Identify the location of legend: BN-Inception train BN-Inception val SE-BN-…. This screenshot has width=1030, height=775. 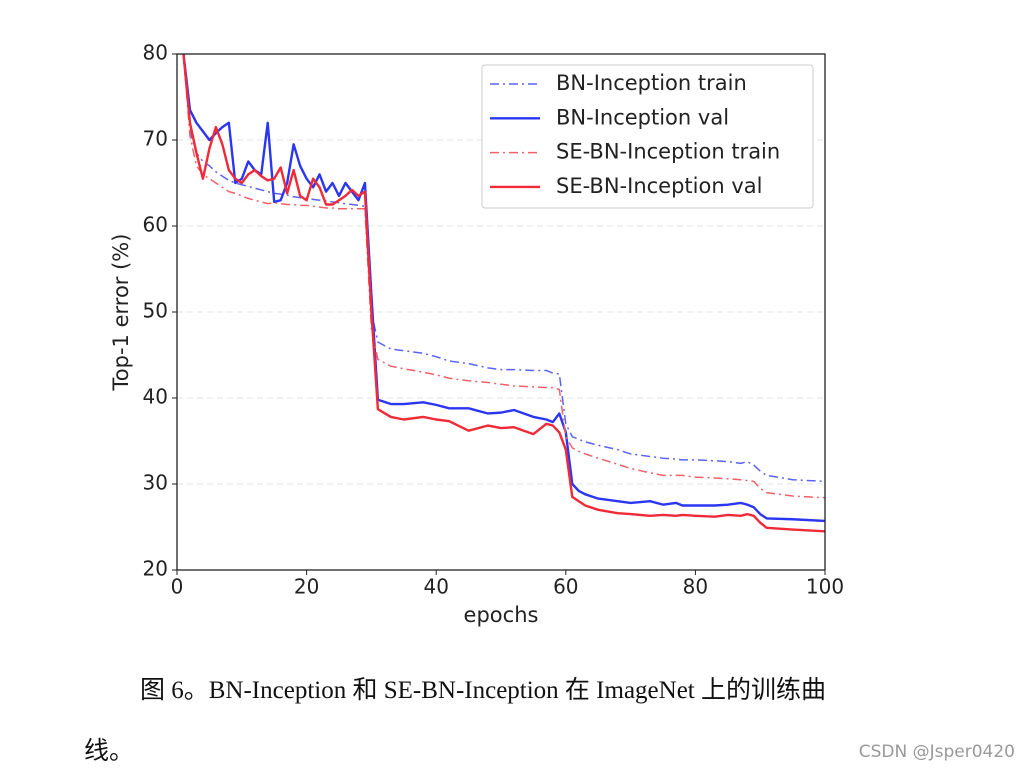
(647, 136).